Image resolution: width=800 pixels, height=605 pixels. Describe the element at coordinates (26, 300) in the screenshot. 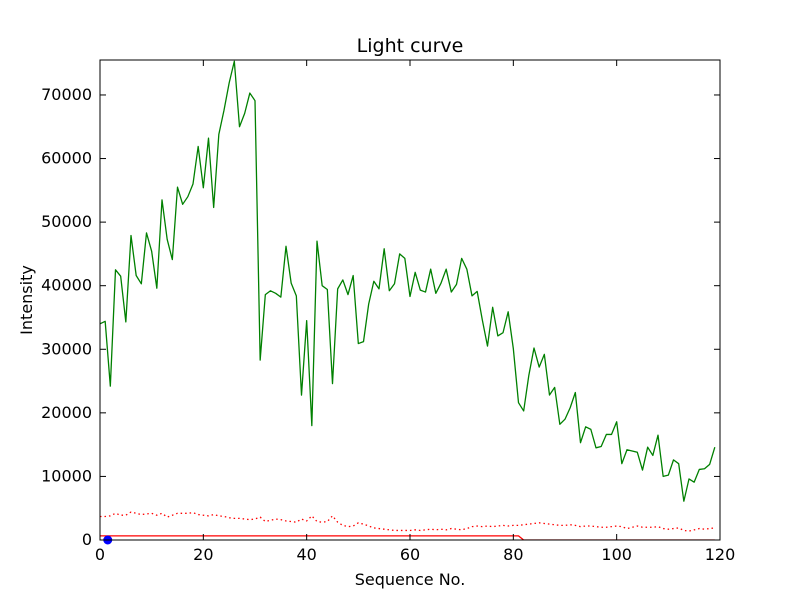

I see `y-axis-title: Intensity` at that location.